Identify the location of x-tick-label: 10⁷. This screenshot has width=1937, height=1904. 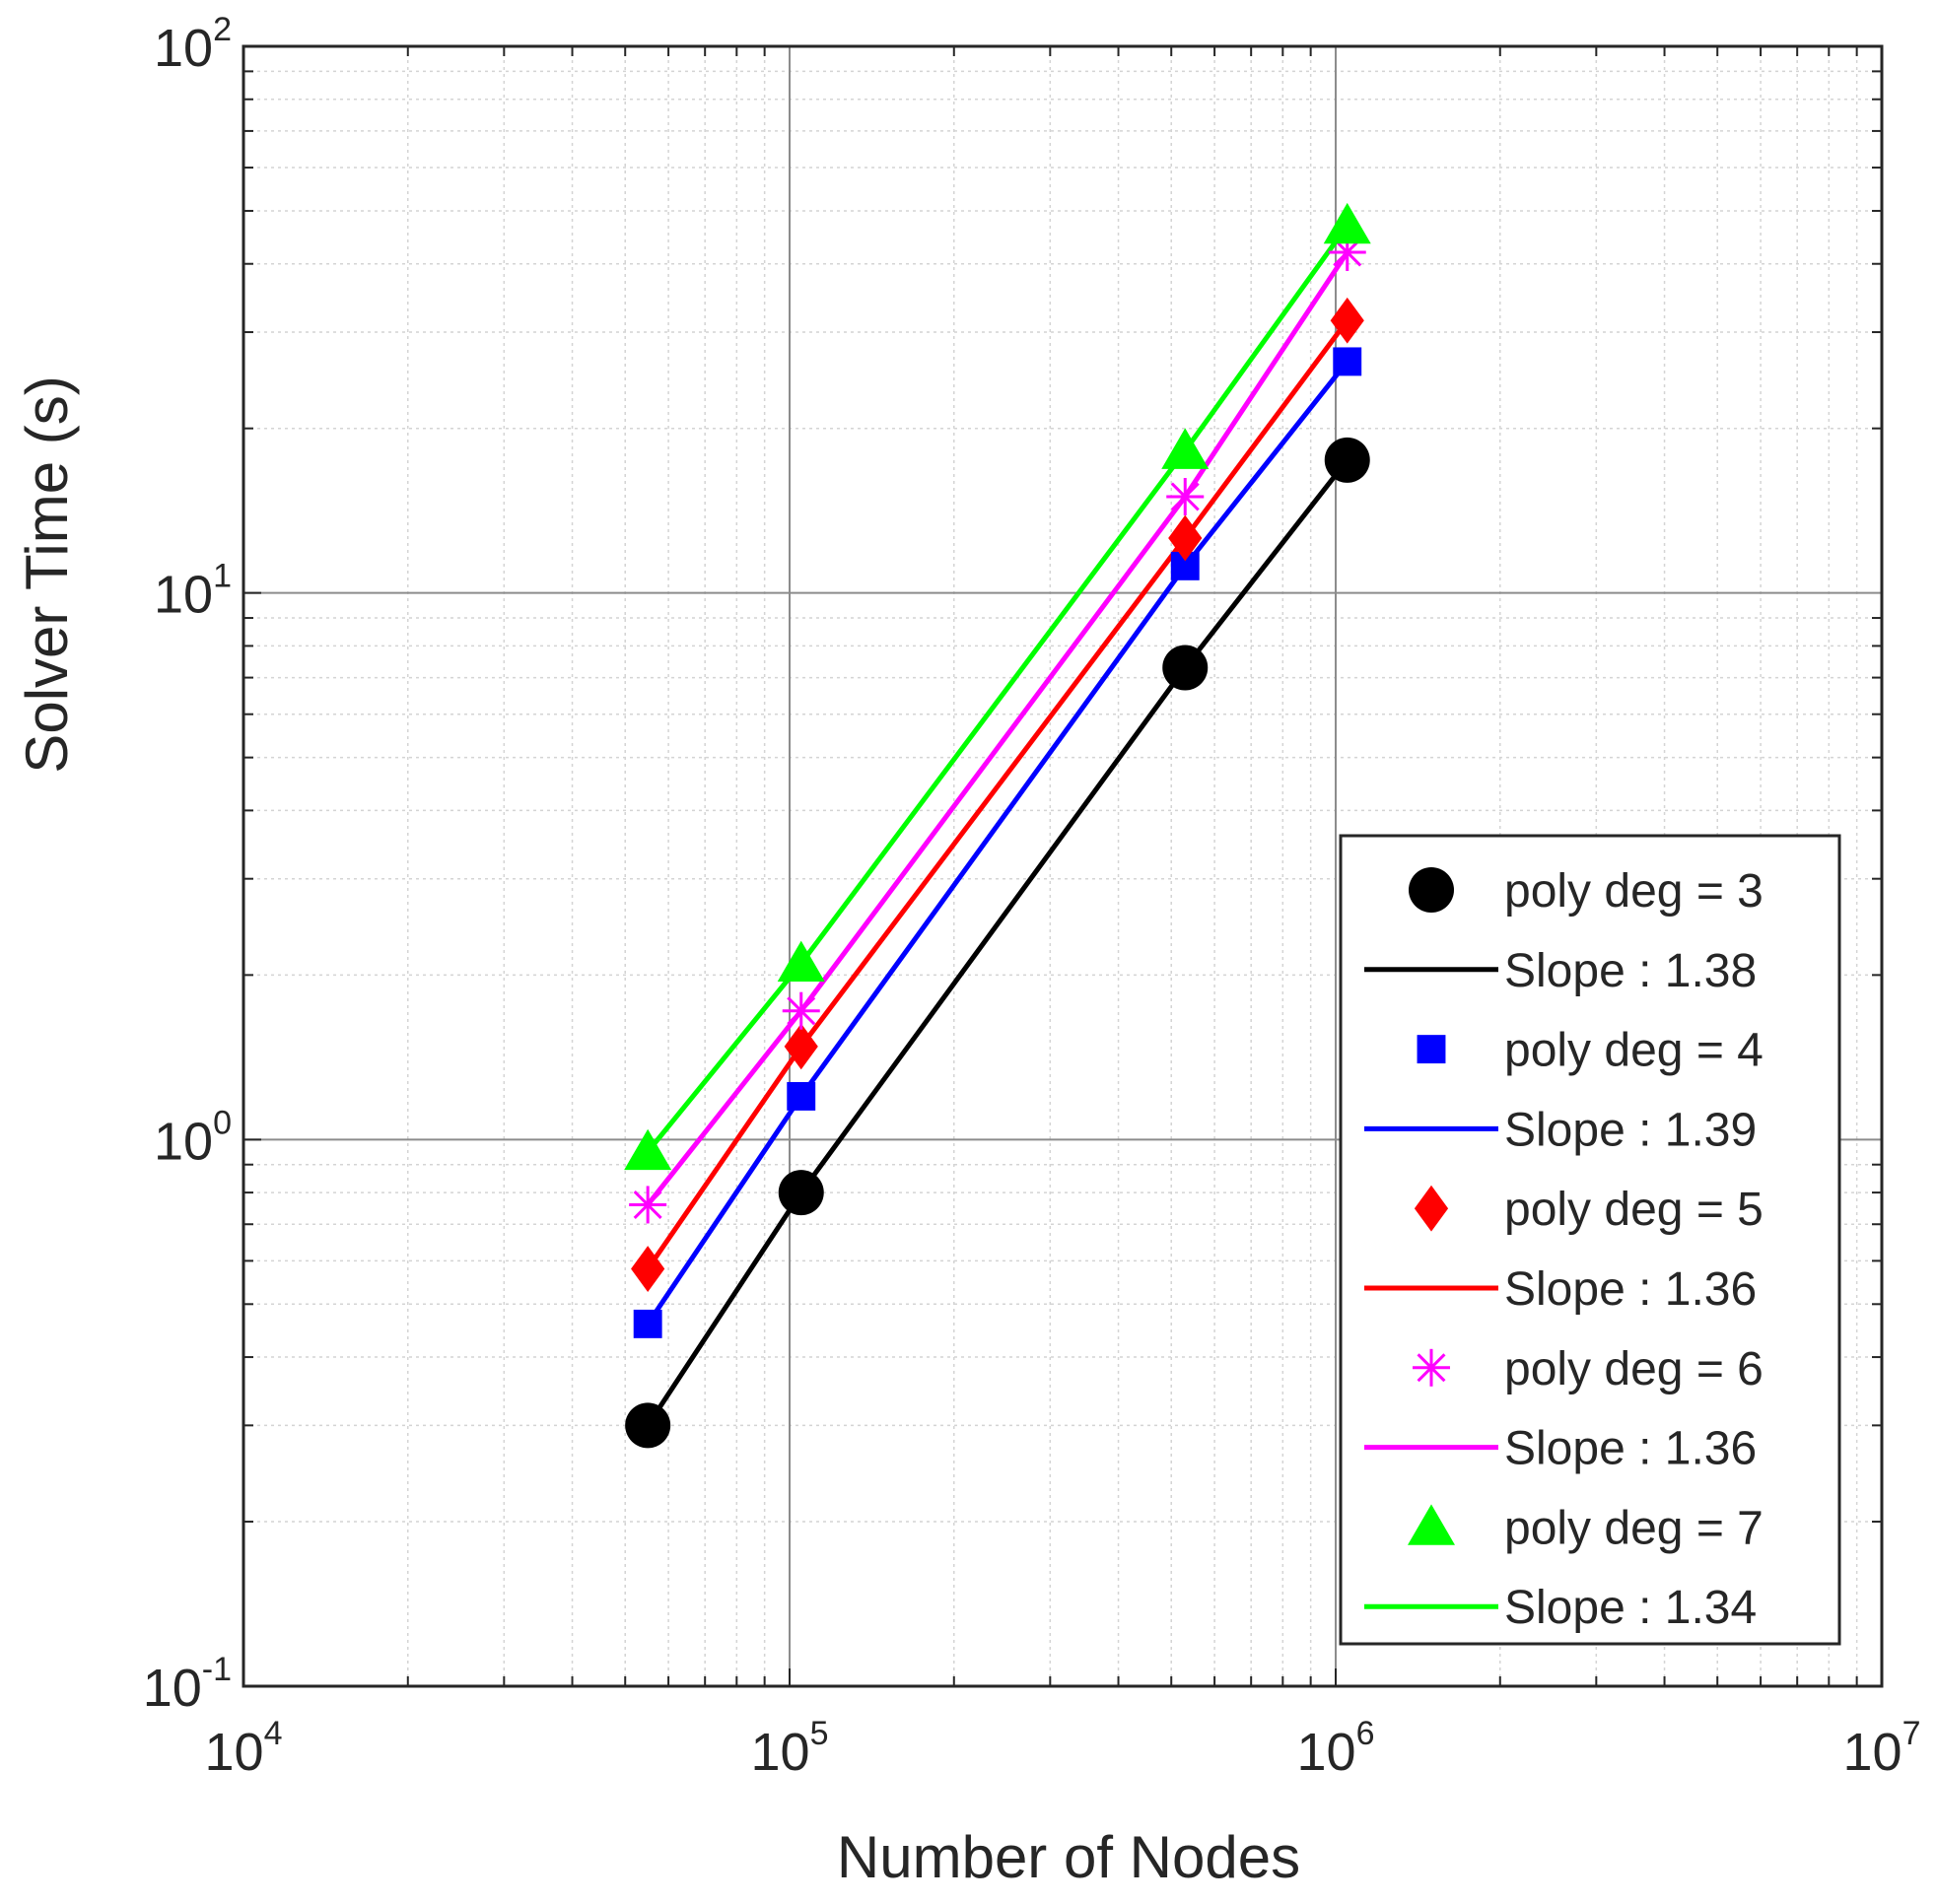
(1882, 1748).